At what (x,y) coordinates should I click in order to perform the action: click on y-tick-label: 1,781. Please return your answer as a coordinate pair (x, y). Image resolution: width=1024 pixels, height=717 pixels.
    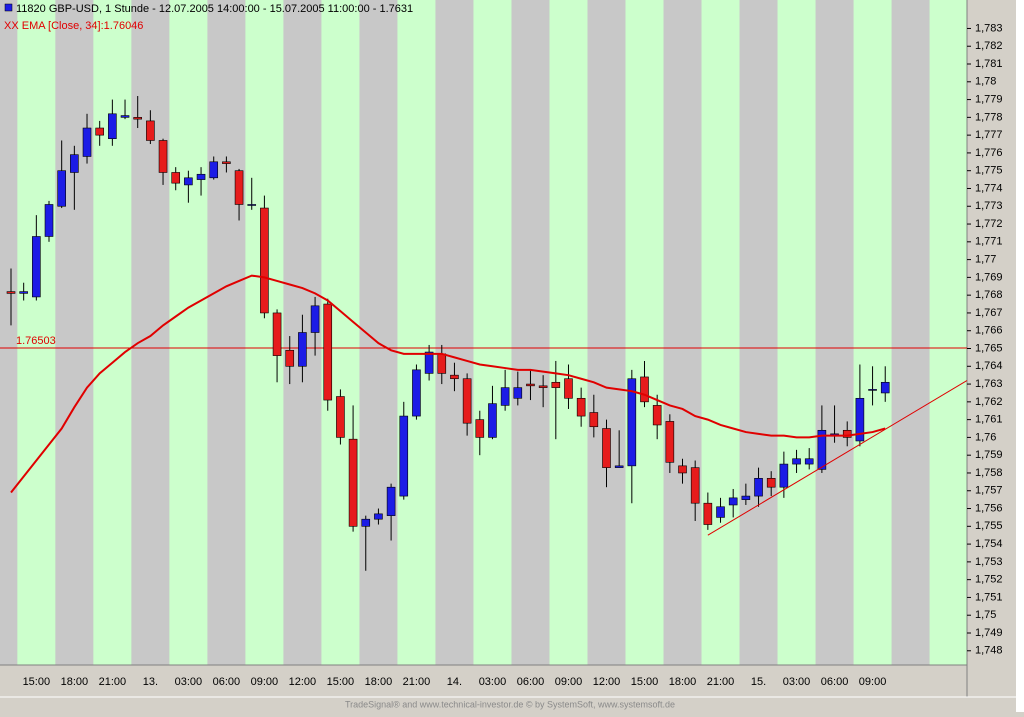
    Looking at the image, I should click on (989, 64).